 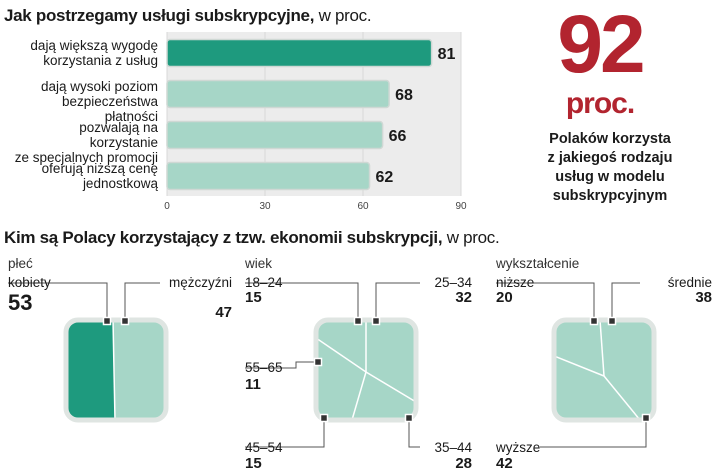 What do you see at coordinates (504, 463) in the screenshot?
I see `segment-value: 42` at bounding box center [504, 463].